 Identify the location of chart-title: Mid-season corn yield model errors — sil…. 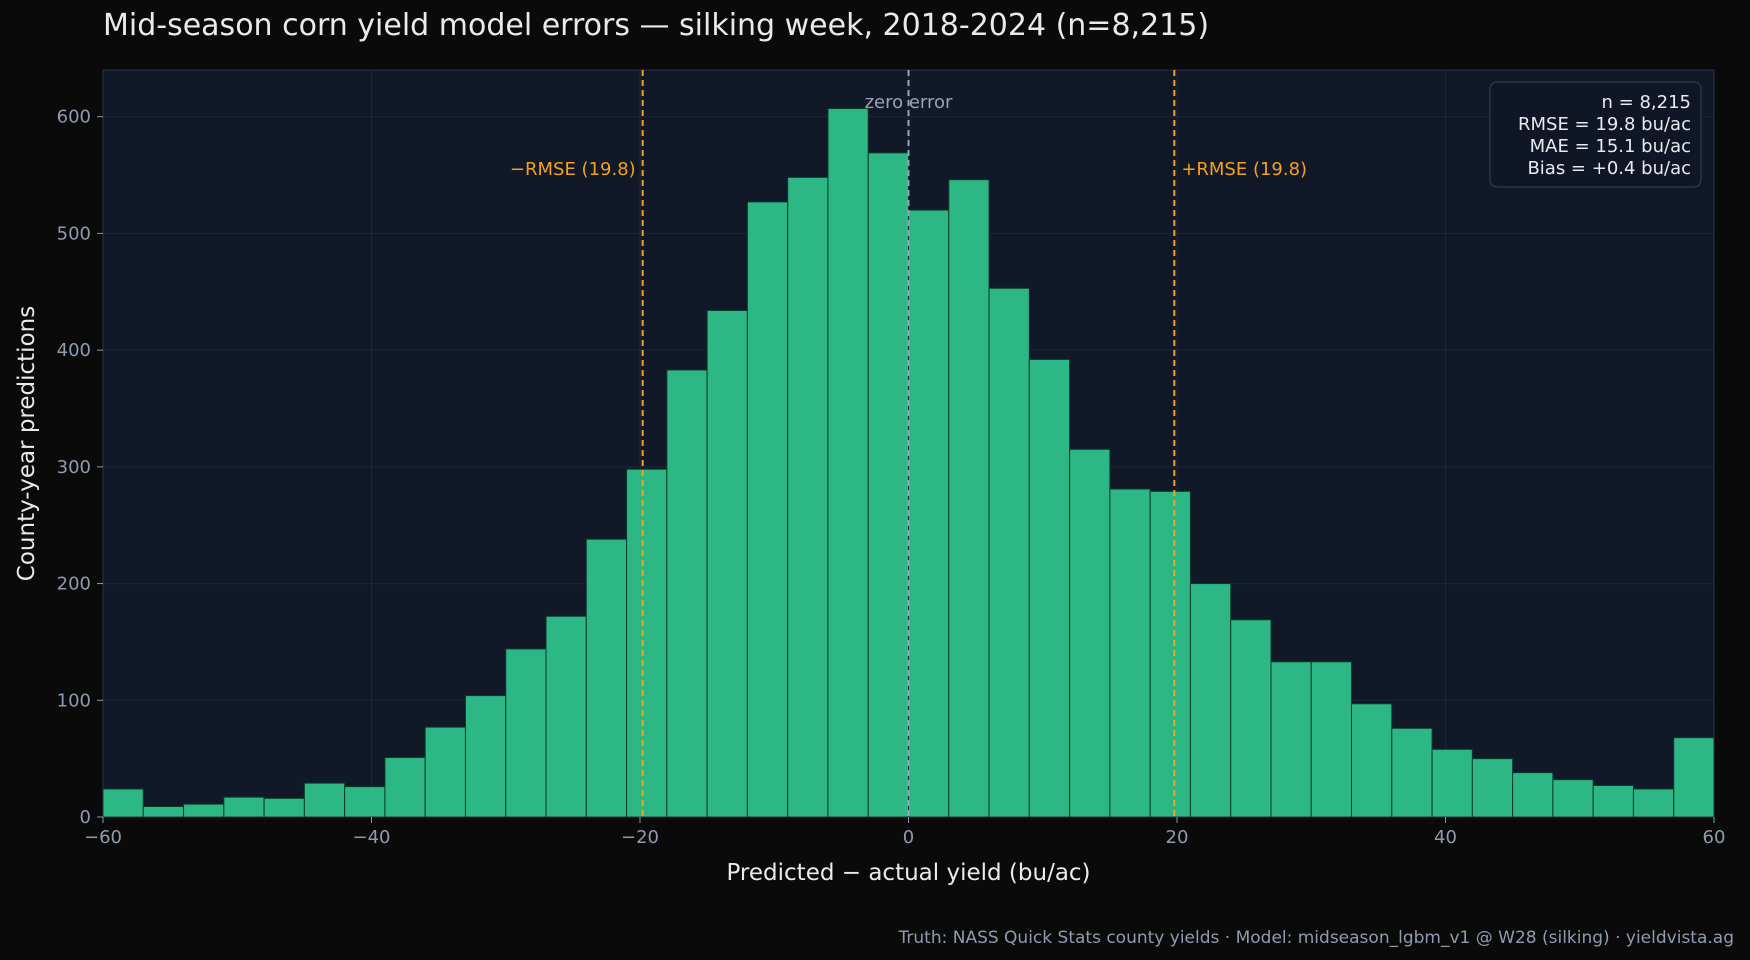
(656, 25).